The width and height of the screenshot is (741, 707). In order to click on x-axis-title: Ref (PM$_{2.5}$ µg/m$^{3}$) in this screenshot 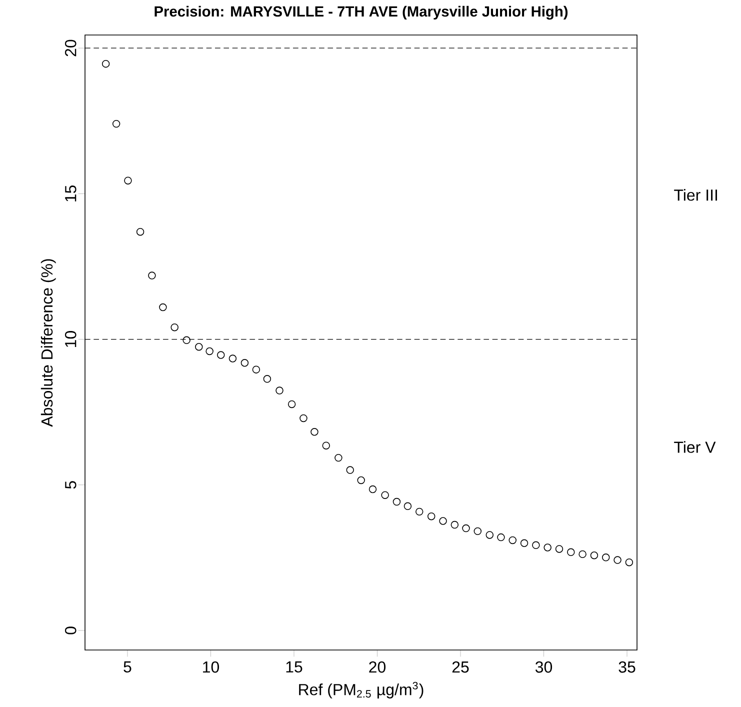, I will do `click(361, 690)`.